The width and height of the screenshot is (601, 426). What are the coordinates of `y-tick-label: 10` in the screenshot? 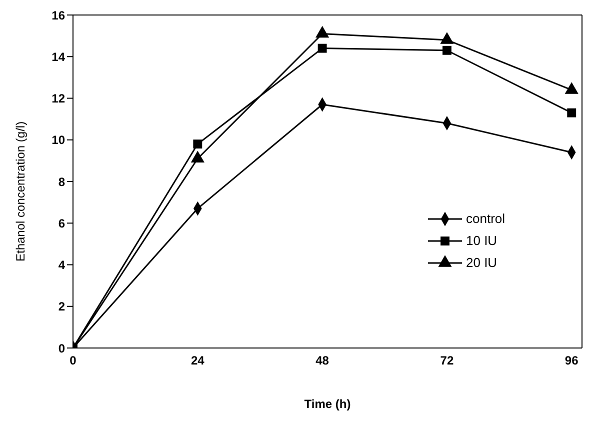 It's located at (59, 140).